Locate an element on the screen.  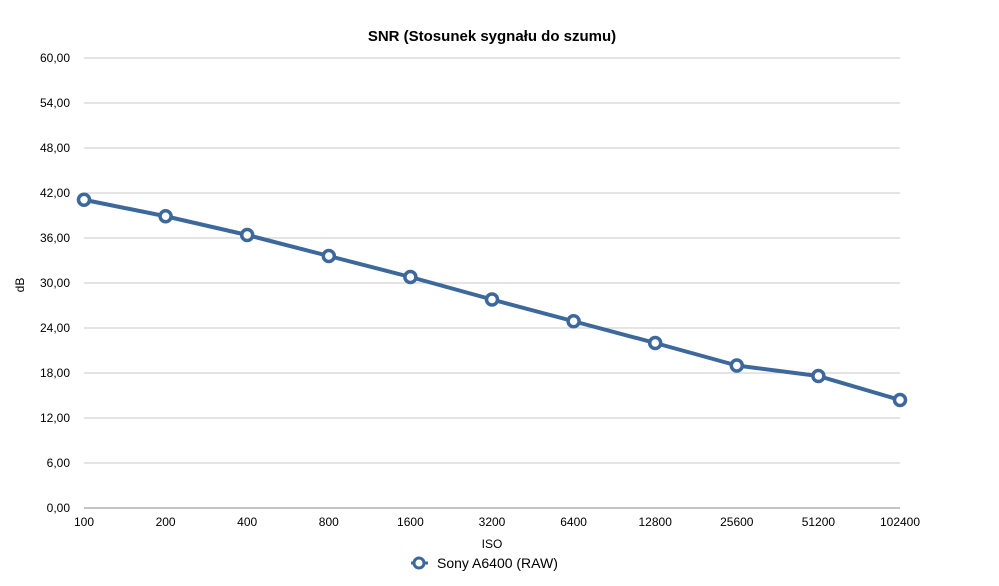
x-tick-label: 200 is located at coordinates (166, 522).